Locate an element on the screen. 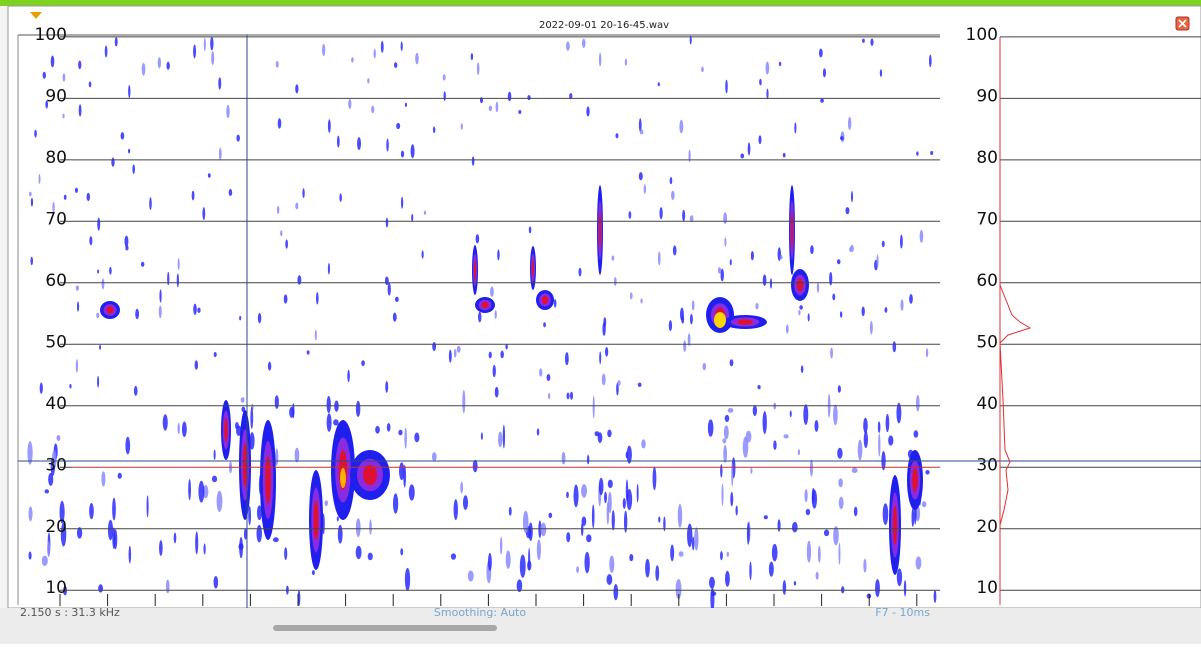 This screenshot has width=1201, height=648. y-tick-label: 10 is located at coordinates (56, 588).